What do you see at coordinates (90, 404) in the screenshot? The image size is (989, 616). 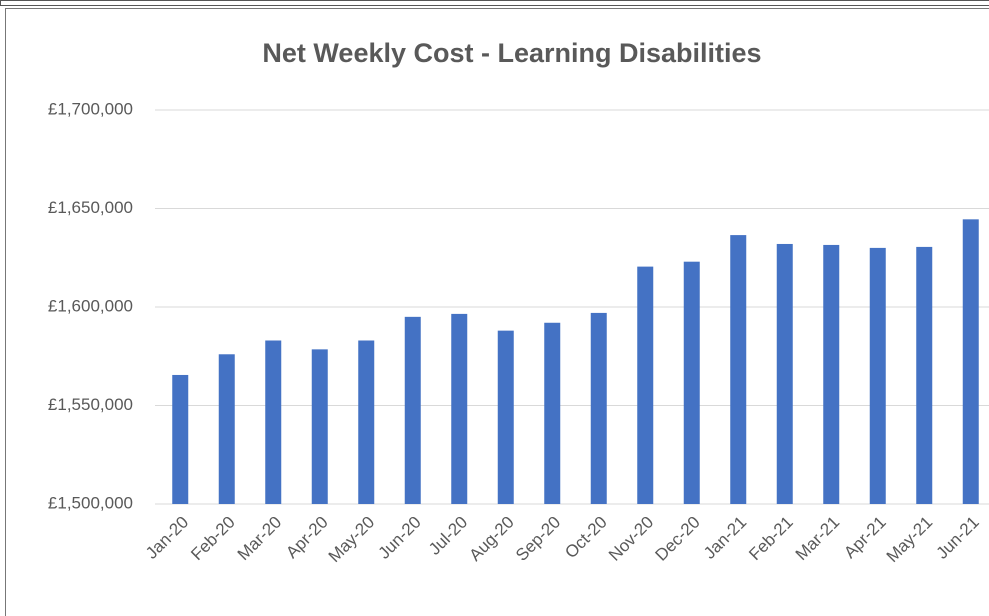 I see `y-tick-label: £1,550,000` at bounding box center [90, 404].